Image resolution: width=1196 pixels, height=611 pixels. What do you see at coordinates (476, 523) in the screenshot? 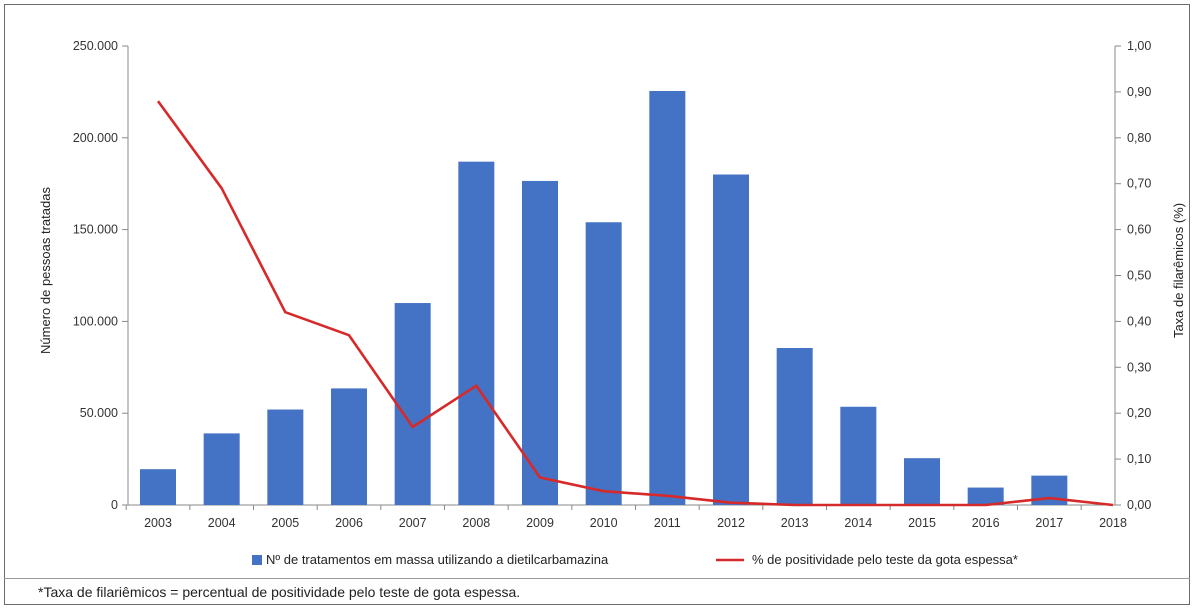
I see `x-tick-label: 2008` at bounding box center [476, 523].